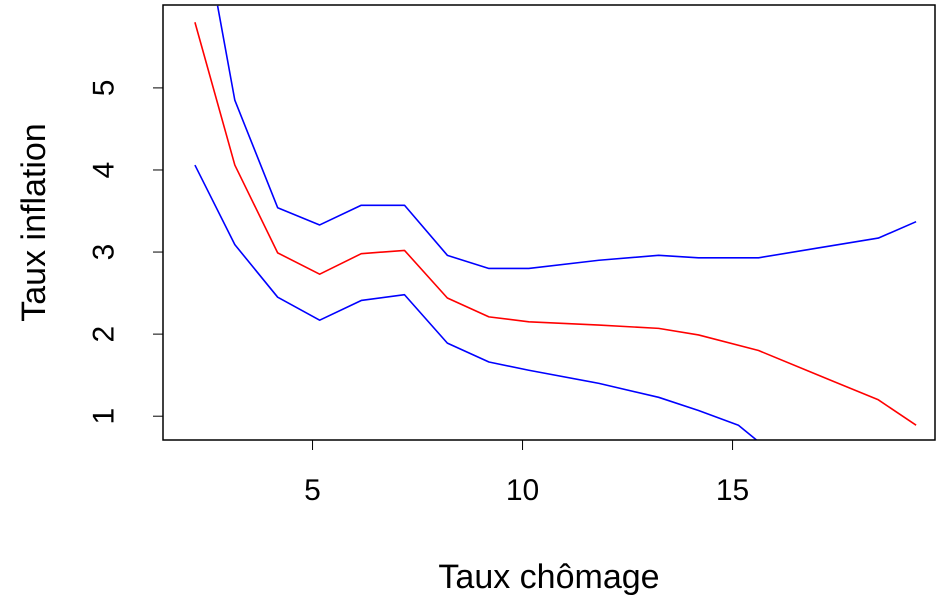 This screenshot has height=596, width=937. I want to click on y-tick-label: 3, so click(104, 252).